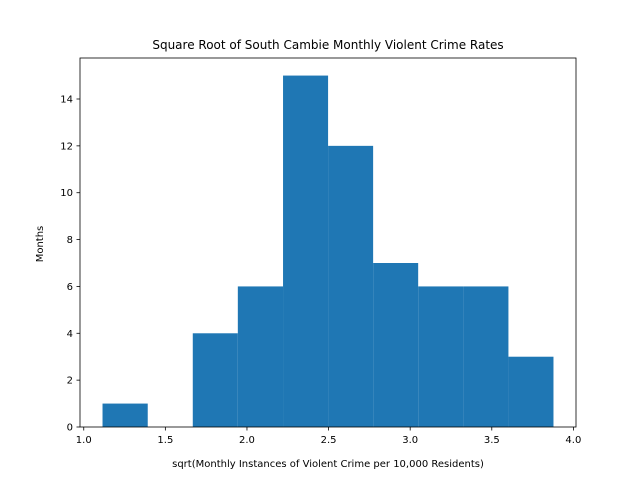 Image resolution: width=640 pixels, height=480 pixels. What do you see at coordinates (70, 381) in the screenshot?
I see `y-tick-label: 2` at bounding box center [70, 381].